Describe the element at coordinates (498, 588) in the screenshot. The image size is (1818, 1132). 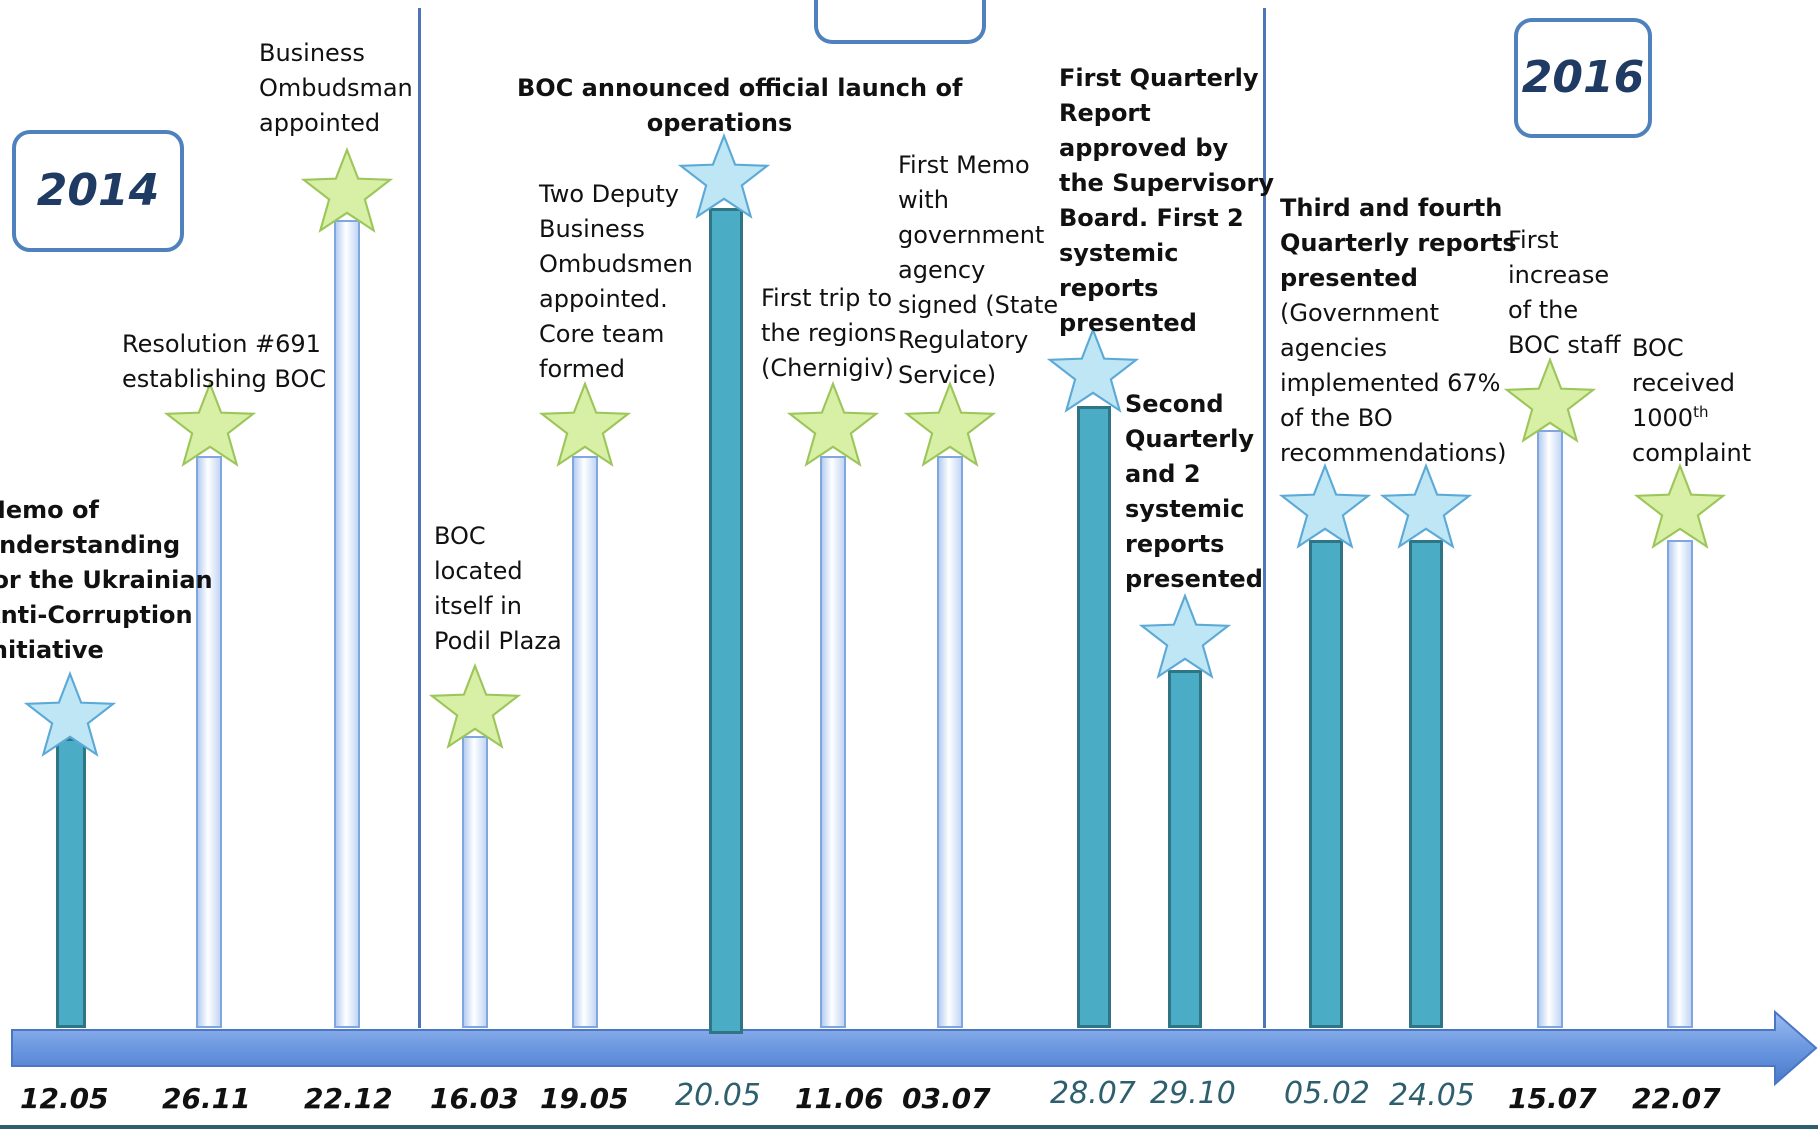
I see `event-label-podil-plaza: BOC located itself in Podil Plaza` at that location.